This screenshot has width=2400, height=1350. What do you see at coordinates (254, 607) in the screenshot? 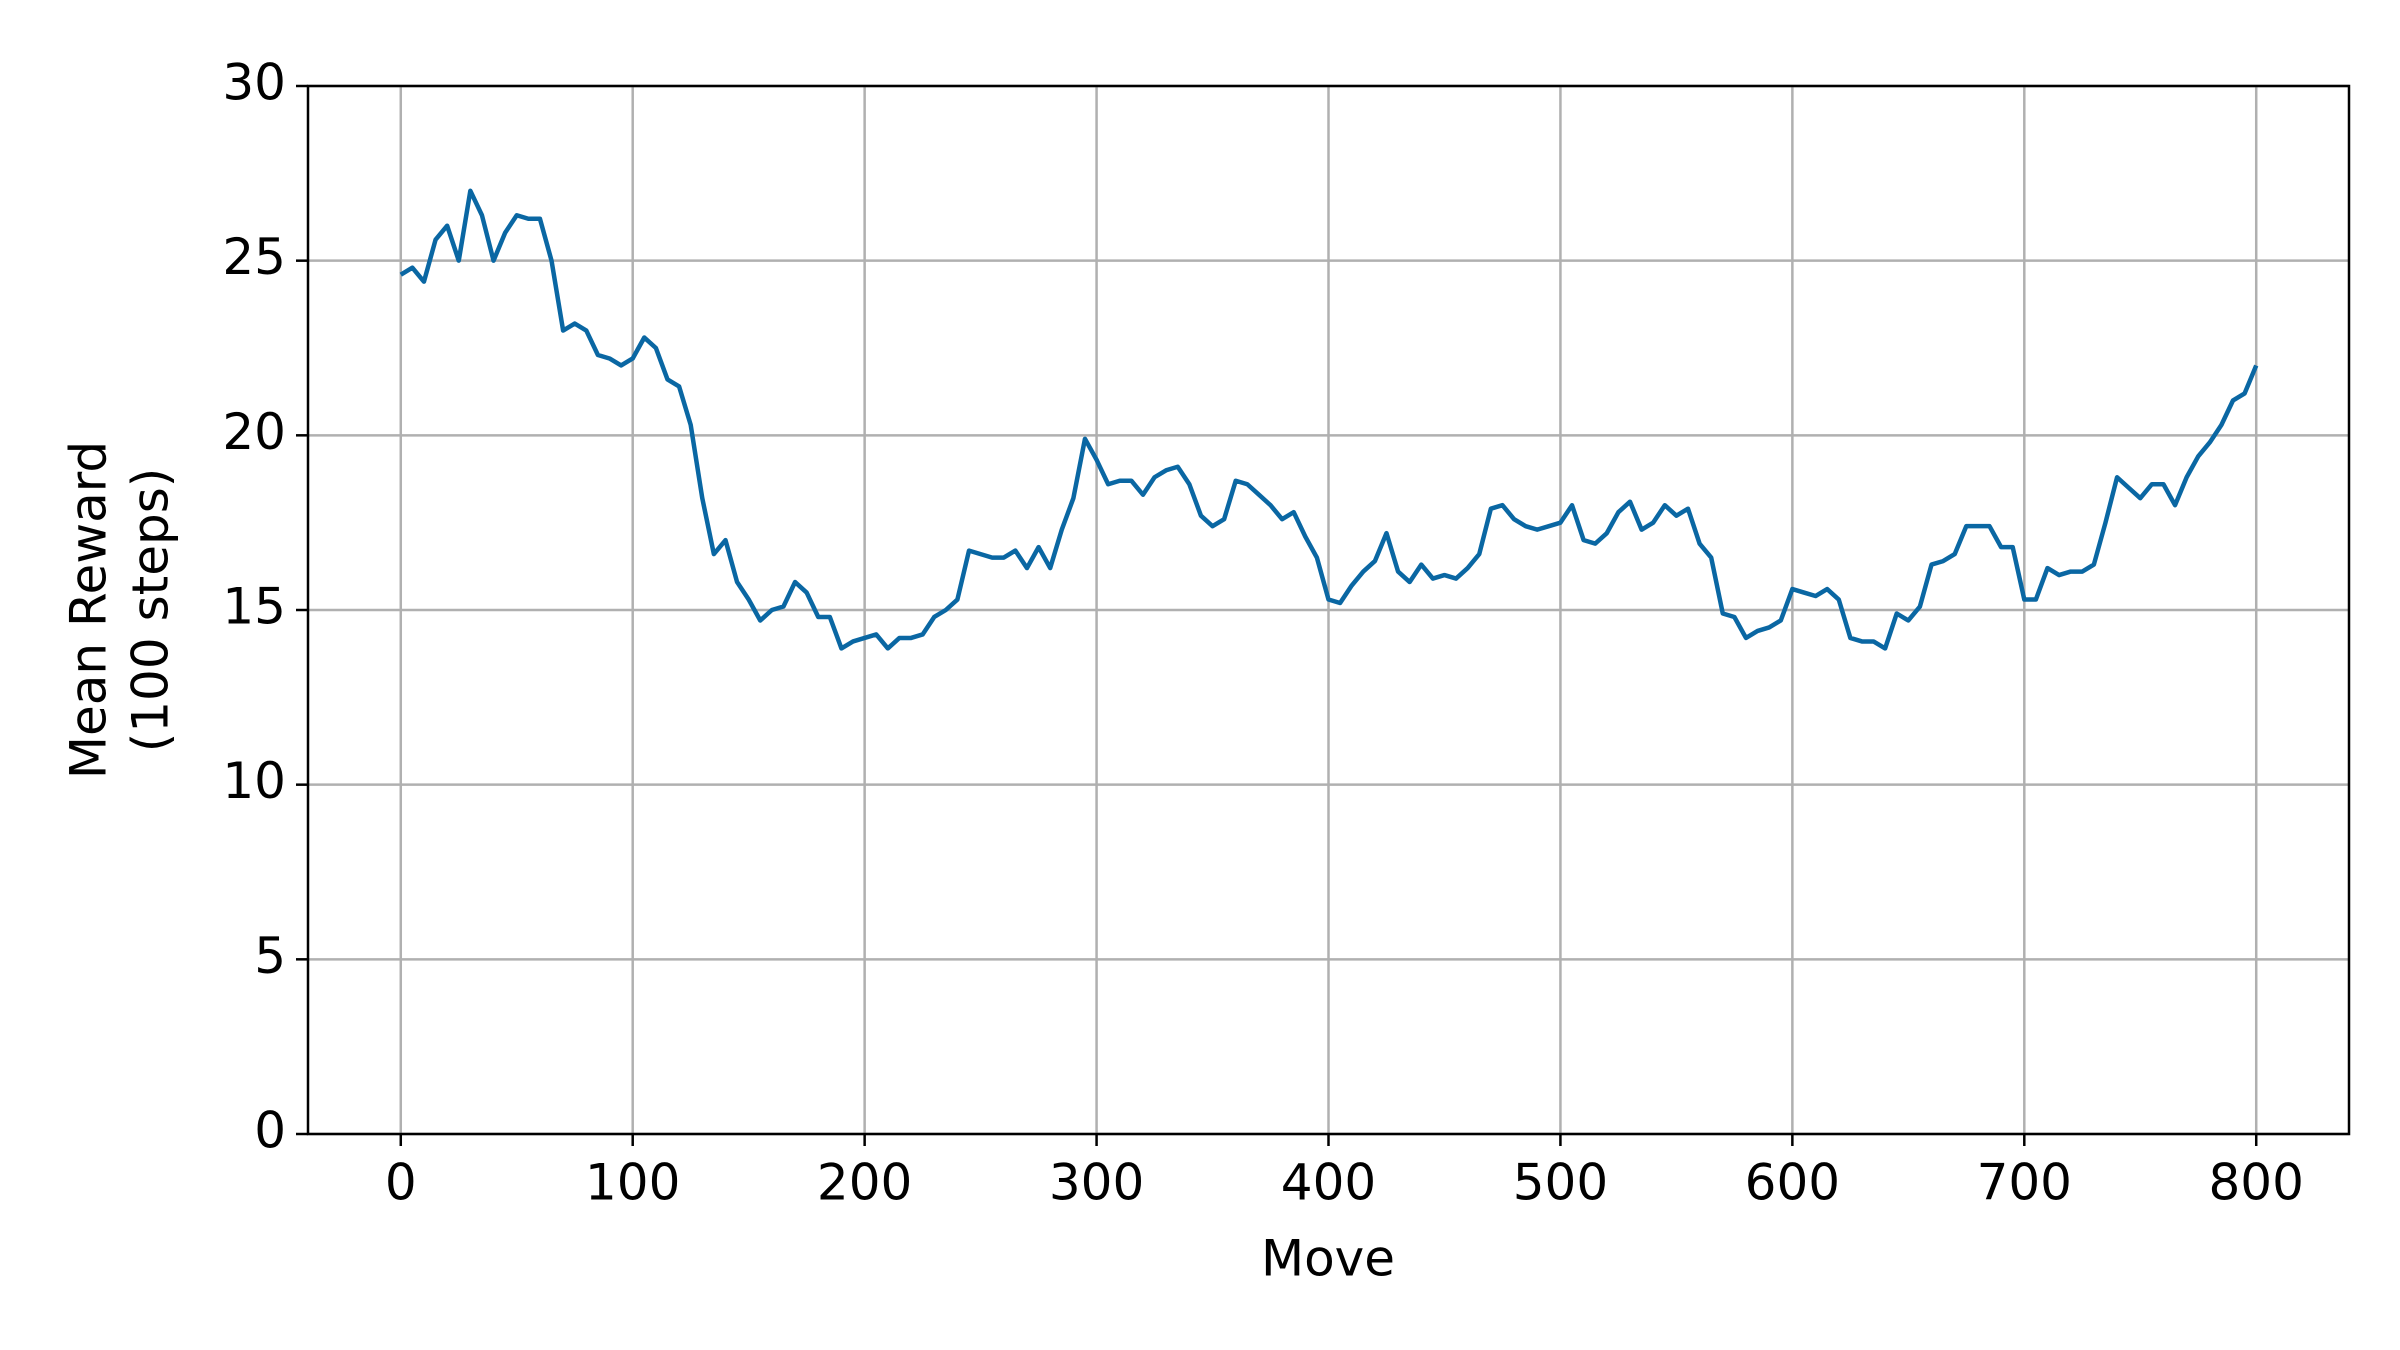
I see `y-tick-label: 15` at bounding box center [254, 607].